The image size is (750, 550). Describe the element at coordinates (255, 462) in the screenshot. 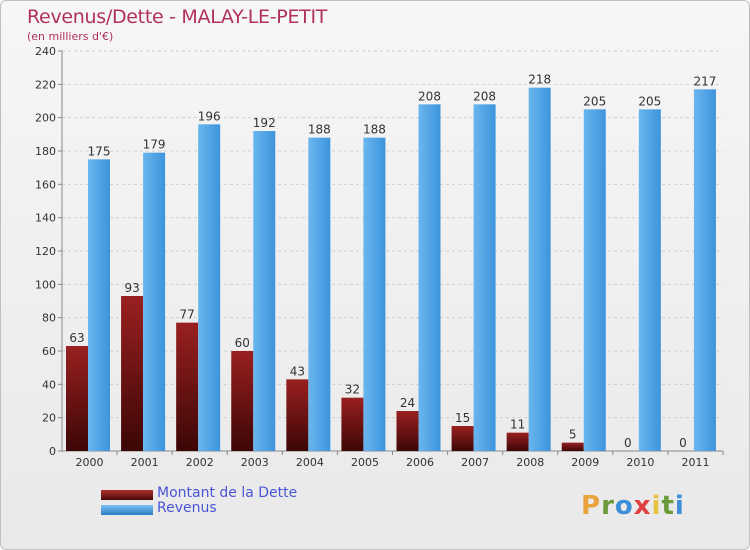

I see `x-tick-label: 2003` at that location.